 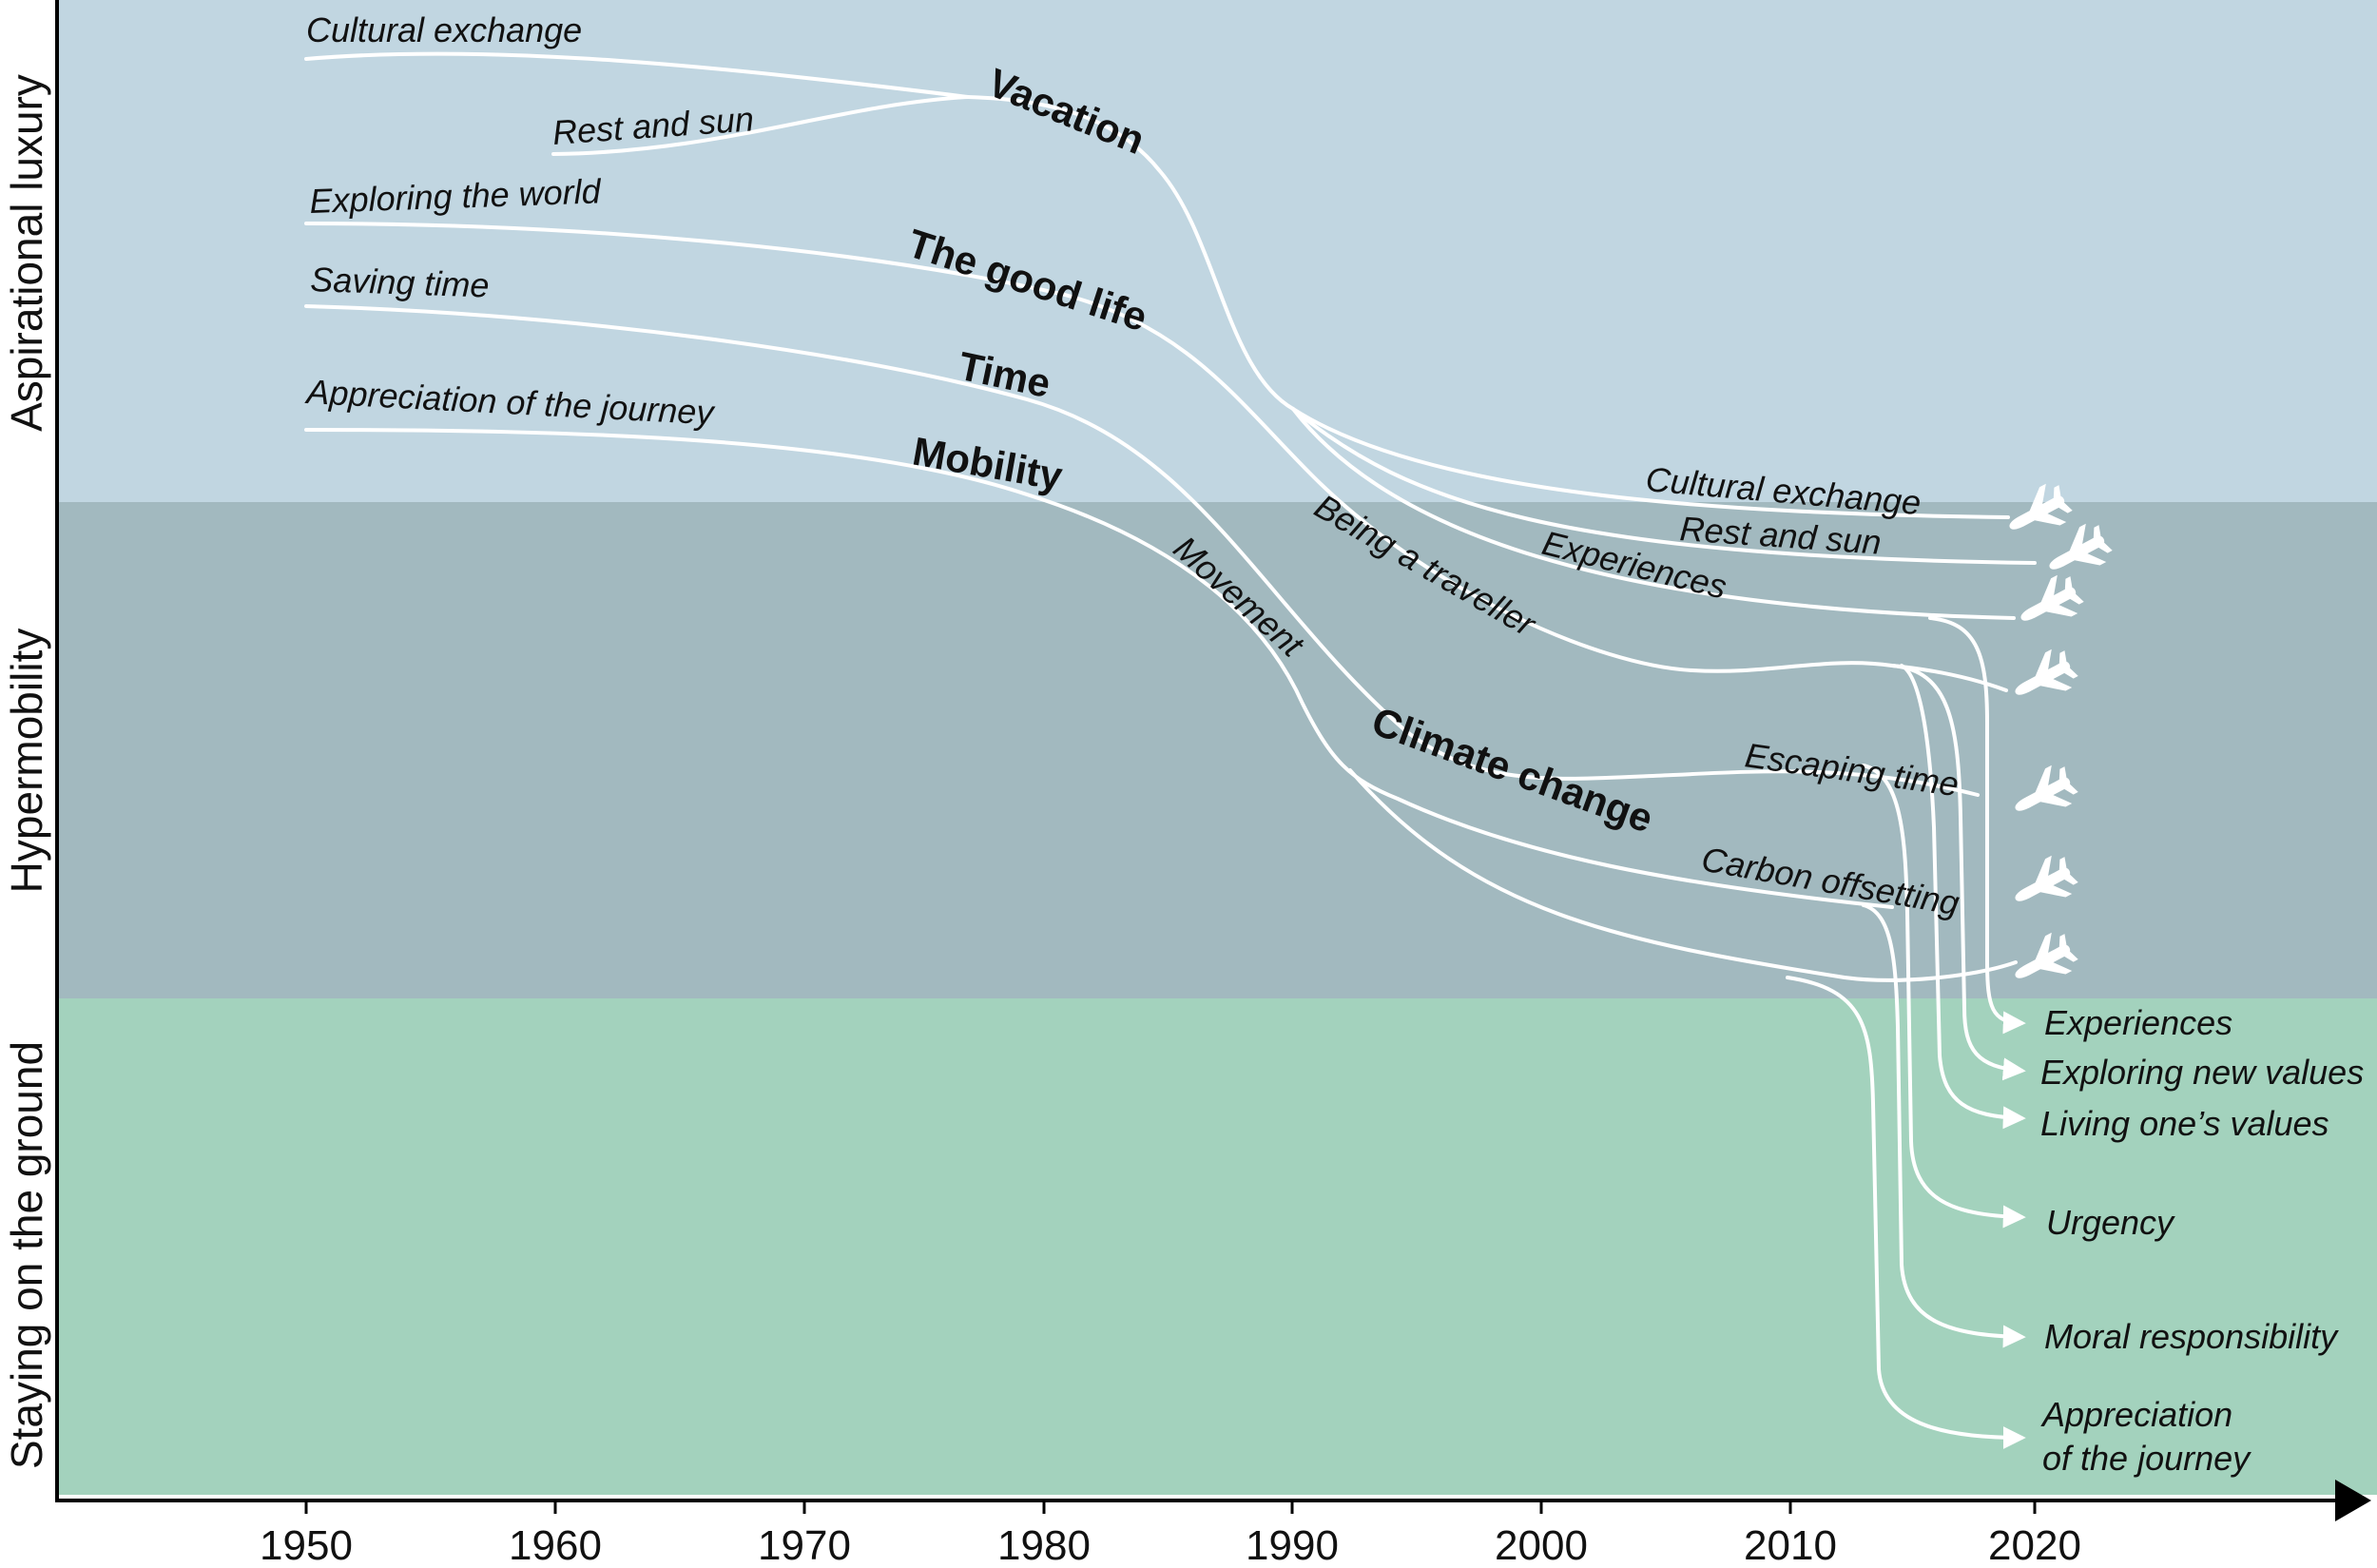 What do you see at coordinates (444, 29) in the screenshot?
I see `label-cultural-exchange-1950: Cultural exchange` at bounding box center [444, 29].